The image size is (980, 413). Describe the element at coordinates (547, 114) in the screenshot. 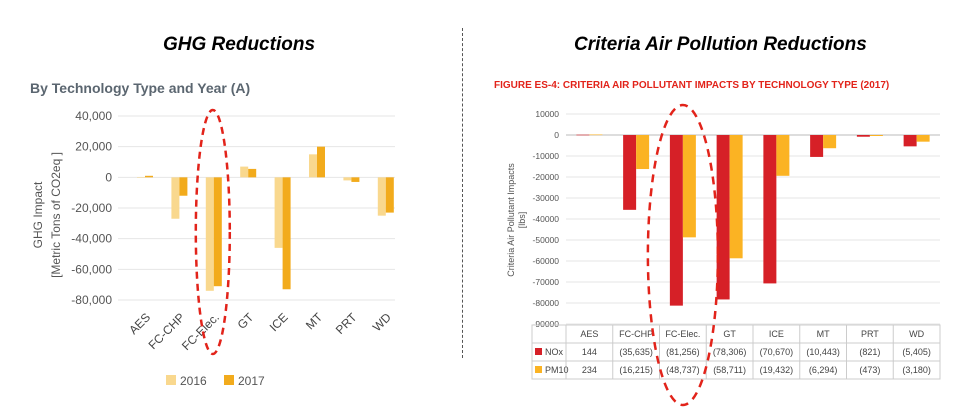

I see `criteria-y-tick: 10000` at that location.